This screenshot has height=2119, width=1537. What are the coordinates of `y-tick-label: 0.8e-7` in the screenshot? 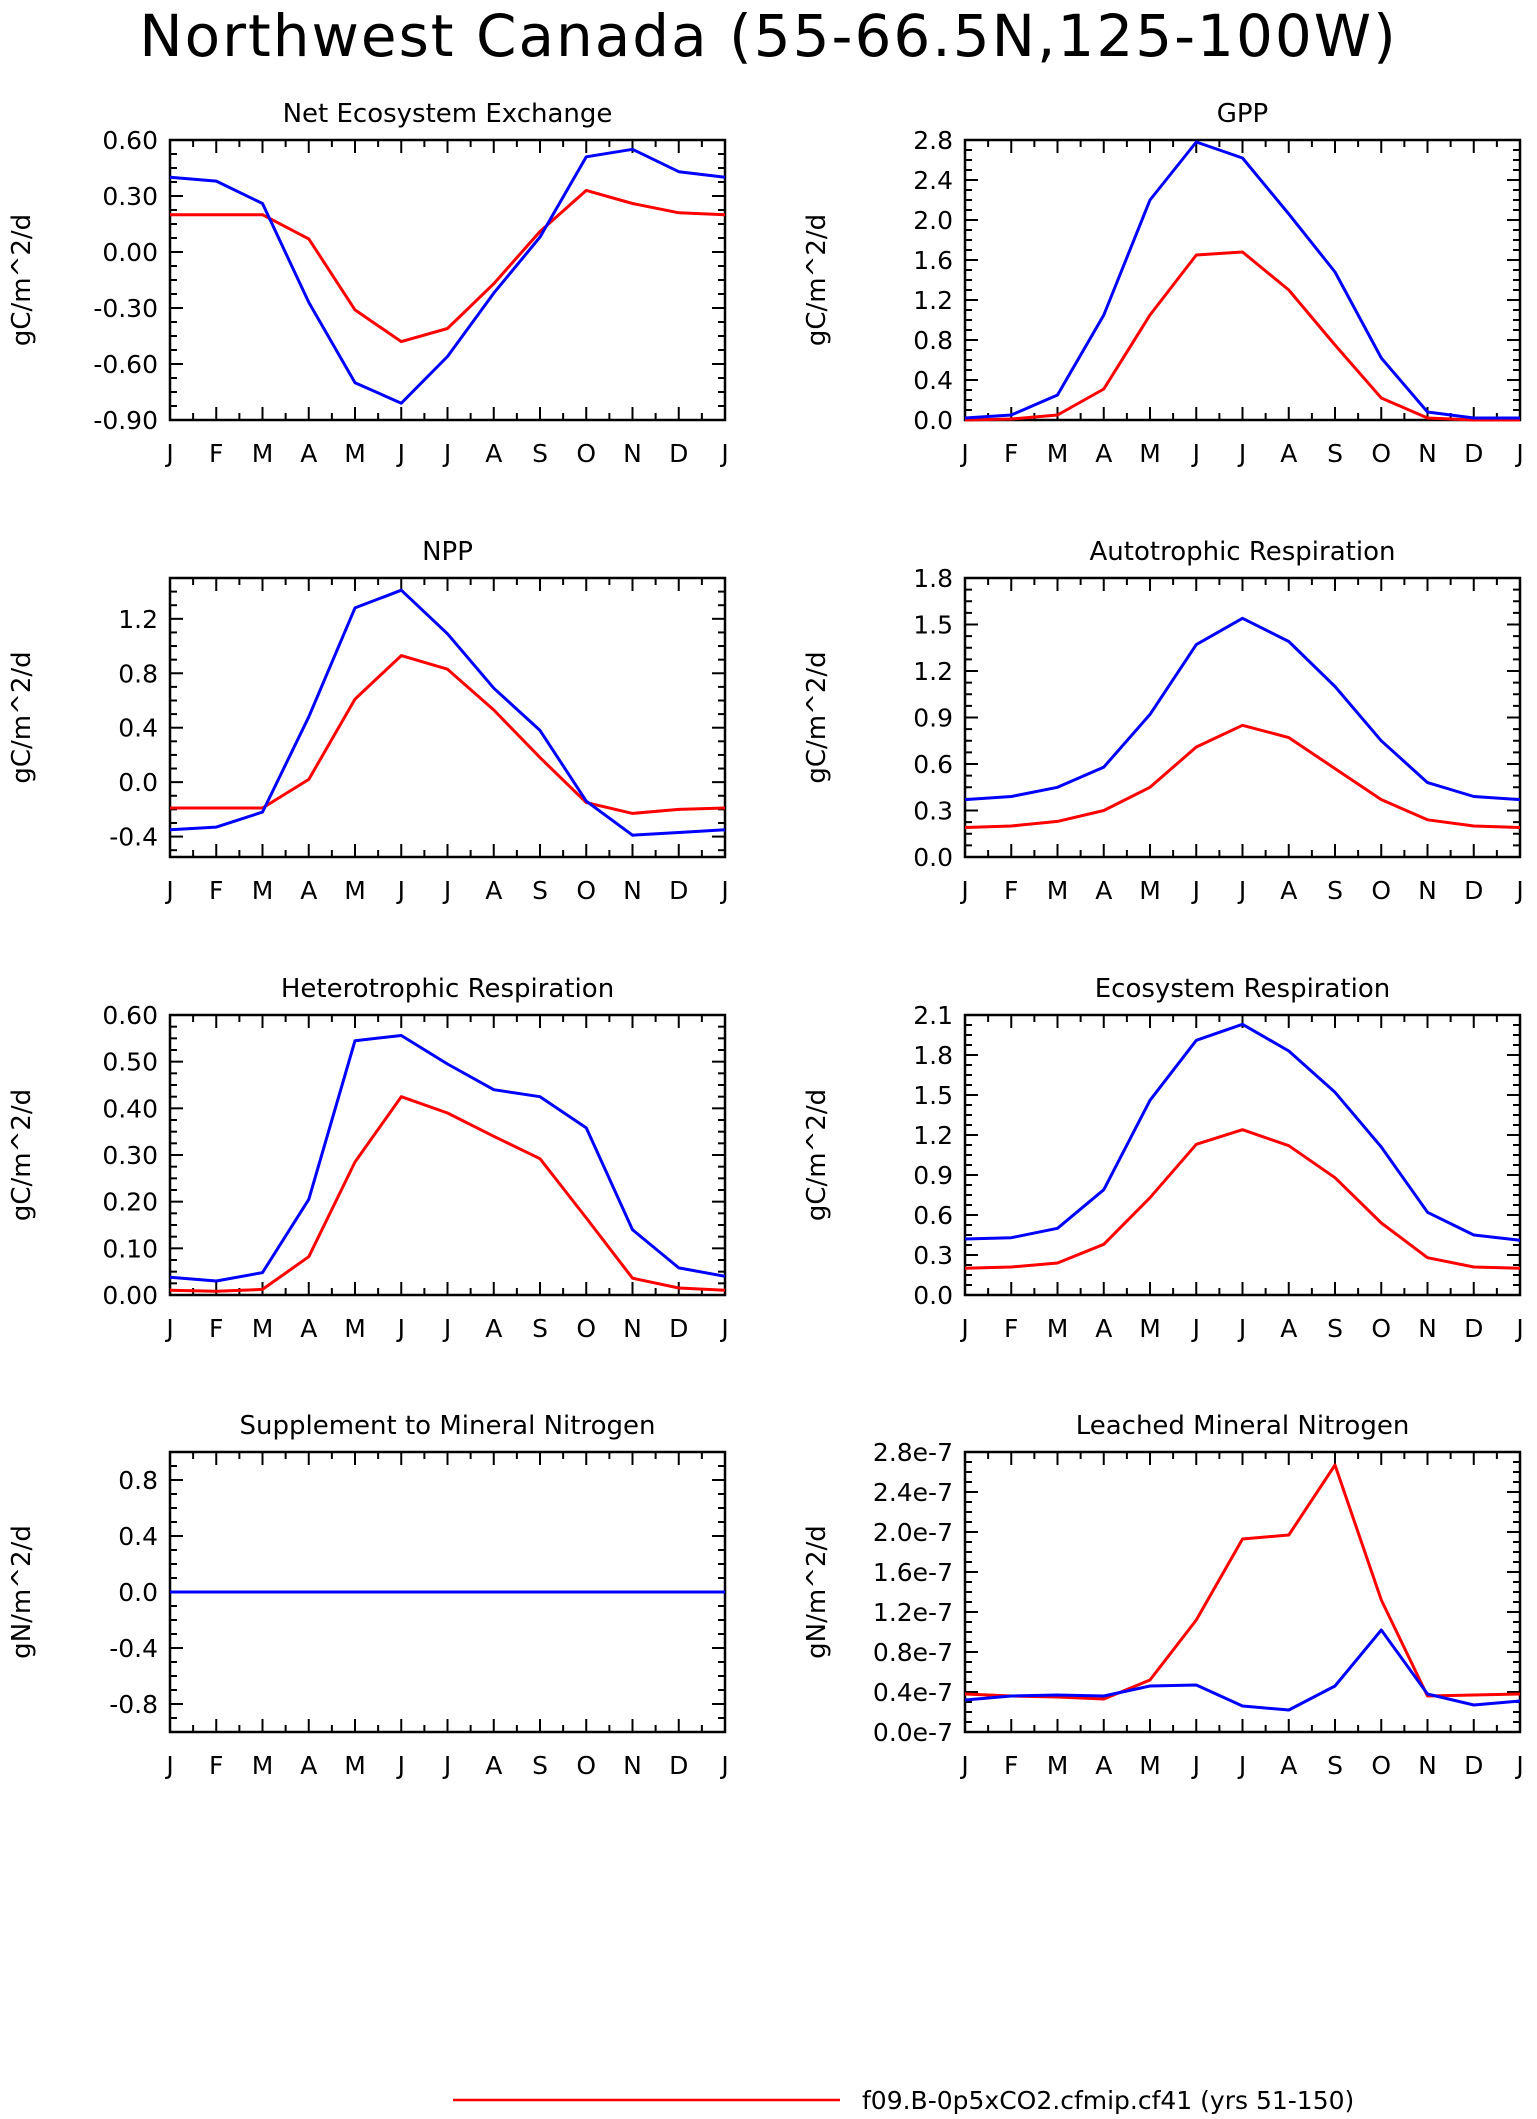 It's located at (913, 1652).